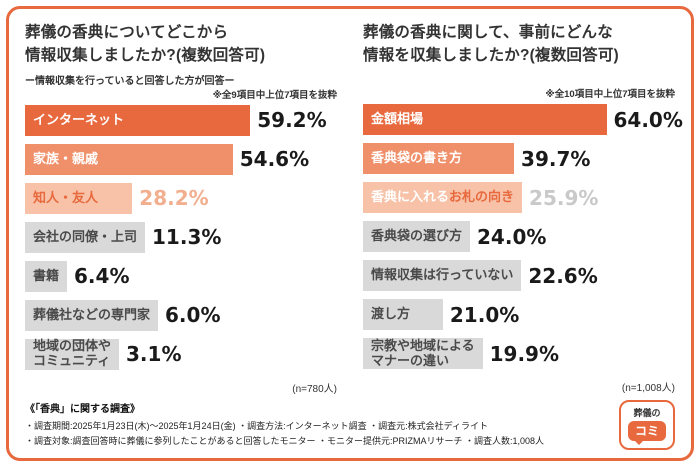 The image size is (700, 467). I want to click on bar-row: 地域の団体や コミュニティ 3.1%, so click(181, 354).